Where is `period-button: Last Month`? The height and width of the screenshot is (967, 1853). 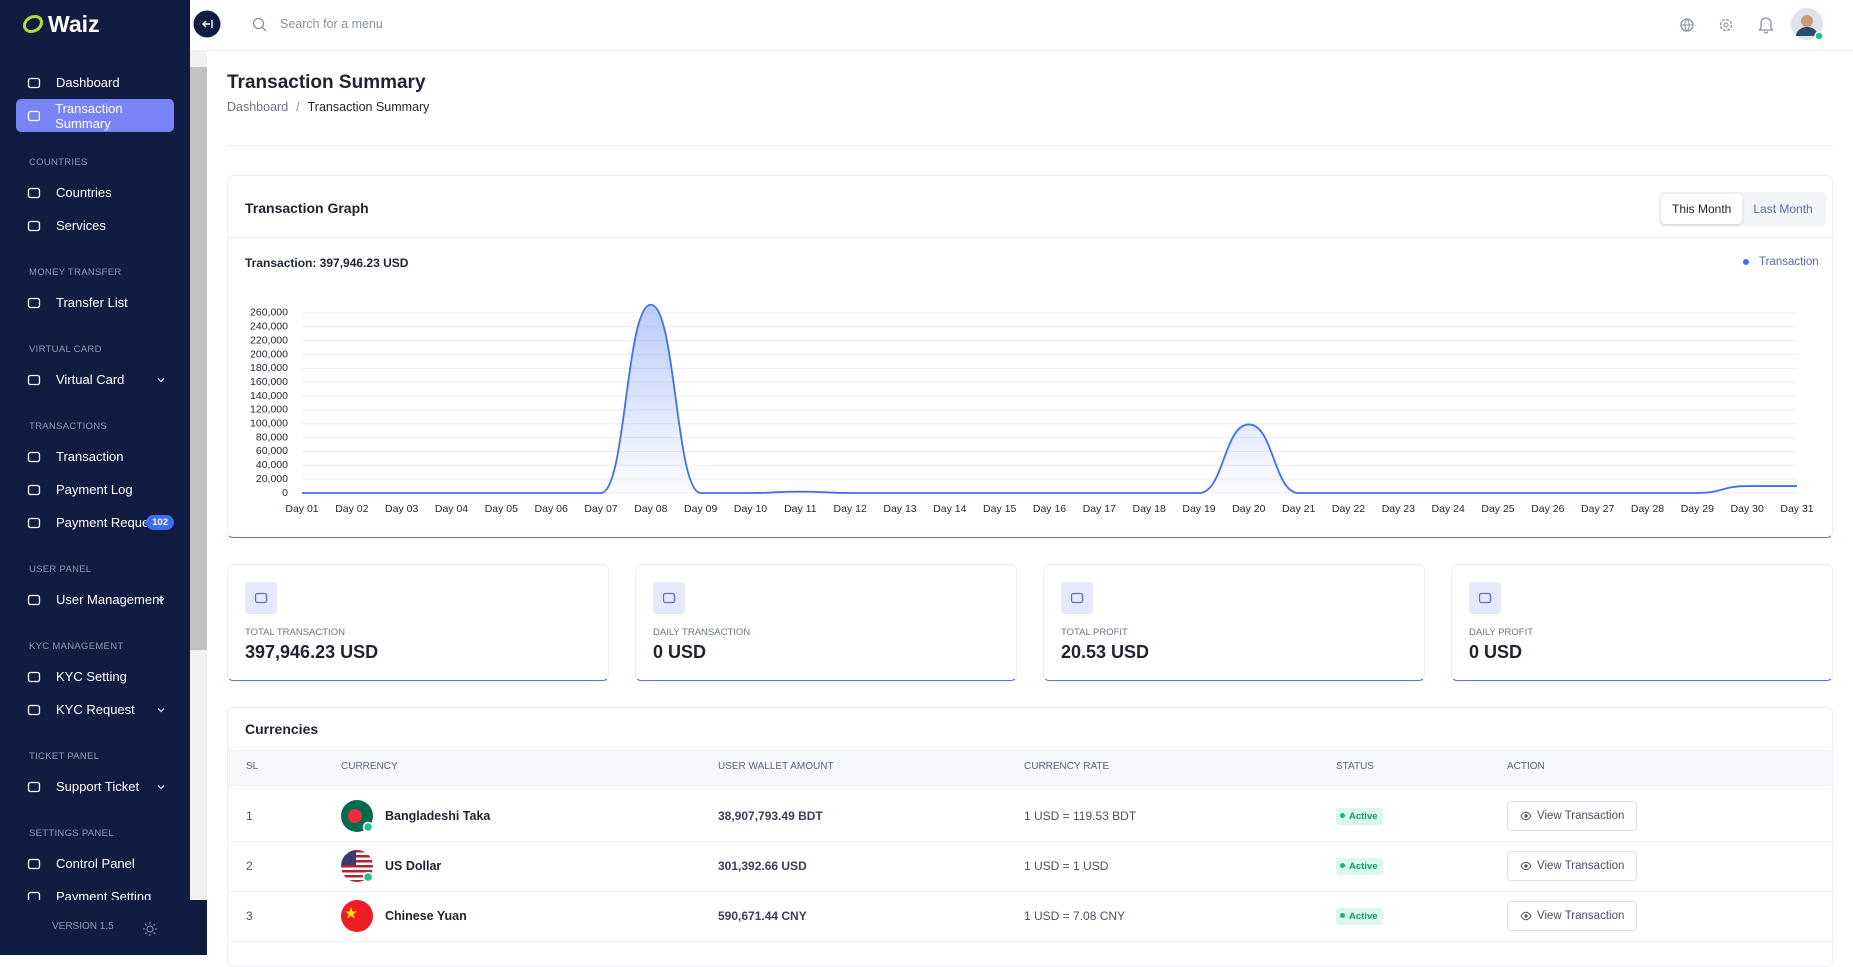 period-button: Last Month is located at coordinates (1783, 209).